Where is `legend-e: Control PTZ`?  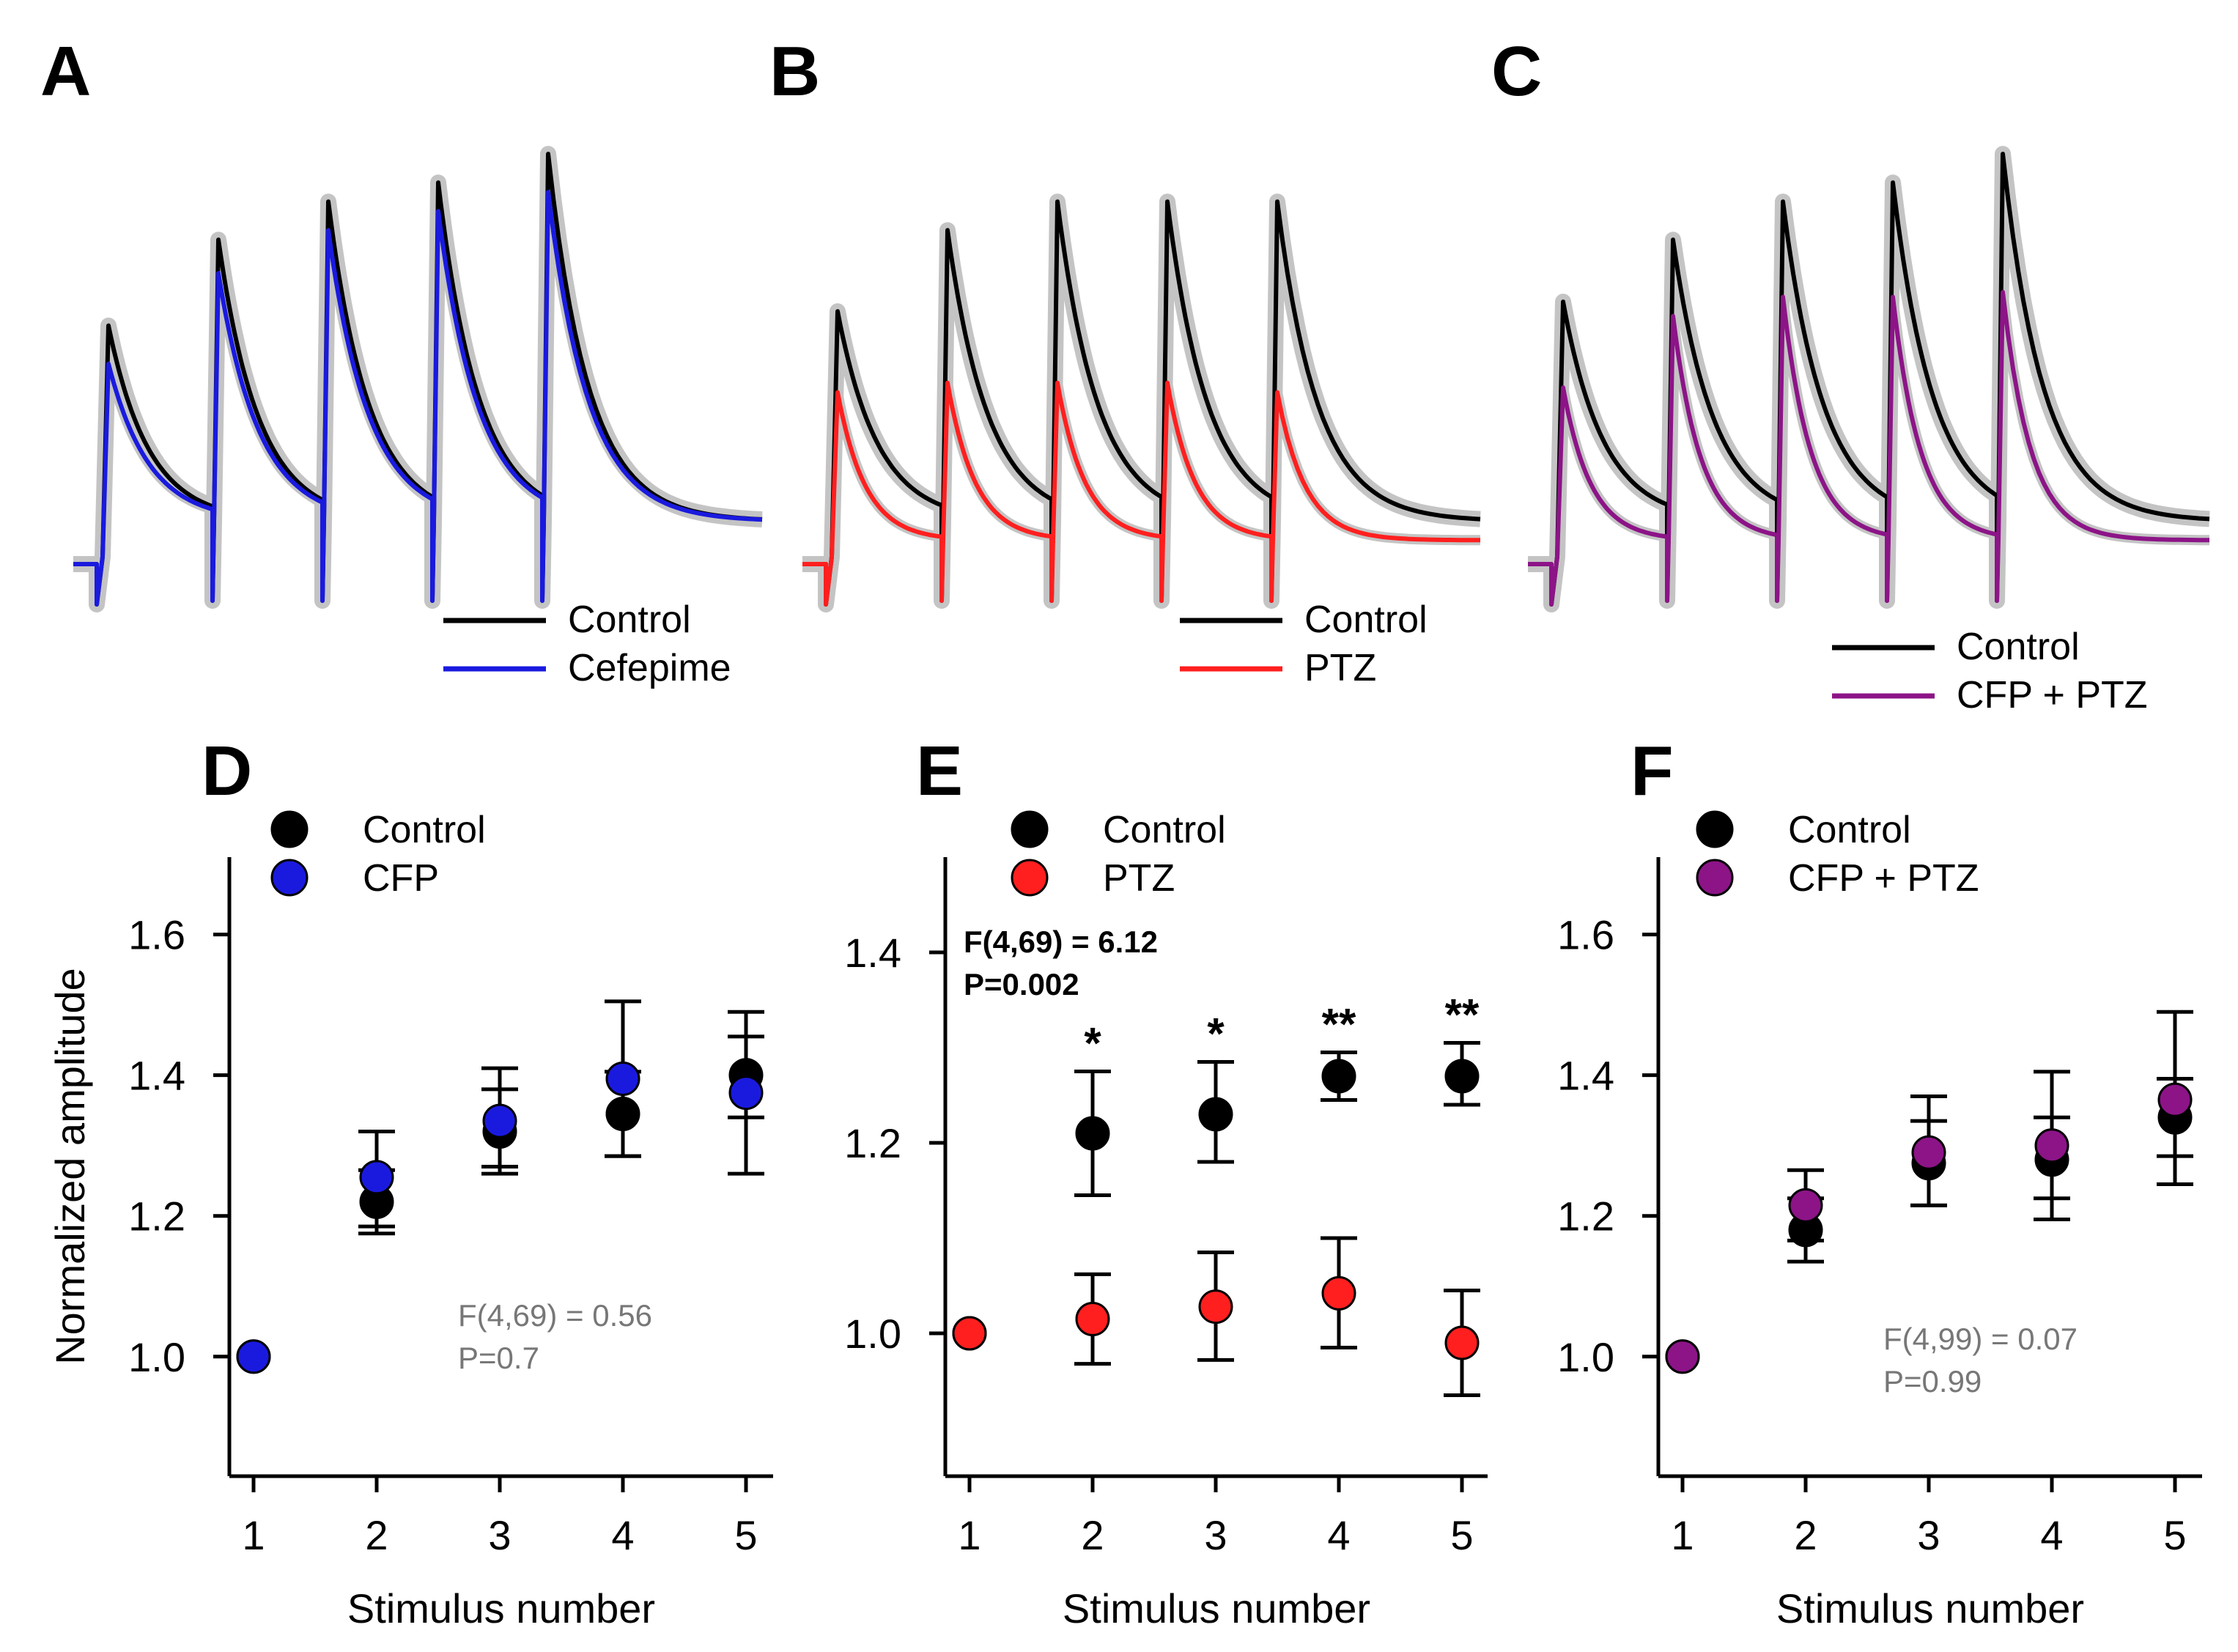
legend-e: Control PTZ is located at coordinates (1118, 854).